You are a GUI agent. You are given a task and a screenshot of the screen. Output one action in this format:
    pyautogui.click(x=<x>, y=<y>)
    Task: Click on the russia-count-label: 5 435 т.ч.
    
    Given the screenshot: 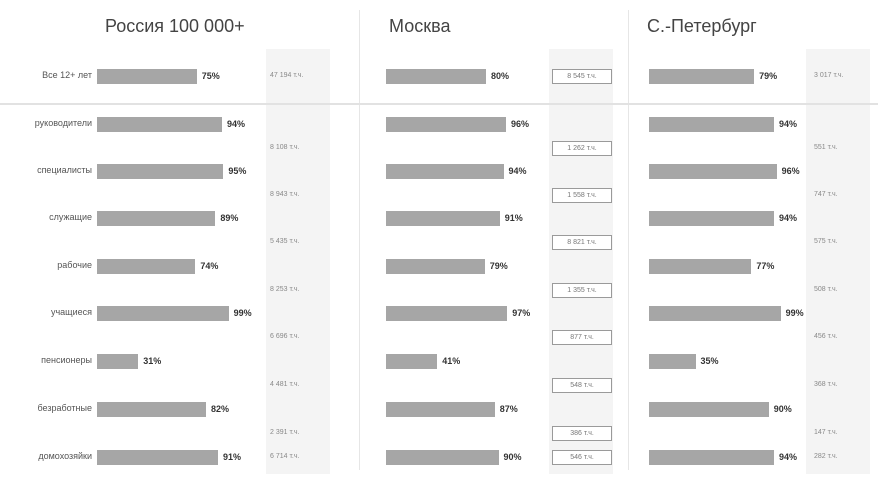 What is the action you would take?
    pyautogui.click(x=285, y=241)
    